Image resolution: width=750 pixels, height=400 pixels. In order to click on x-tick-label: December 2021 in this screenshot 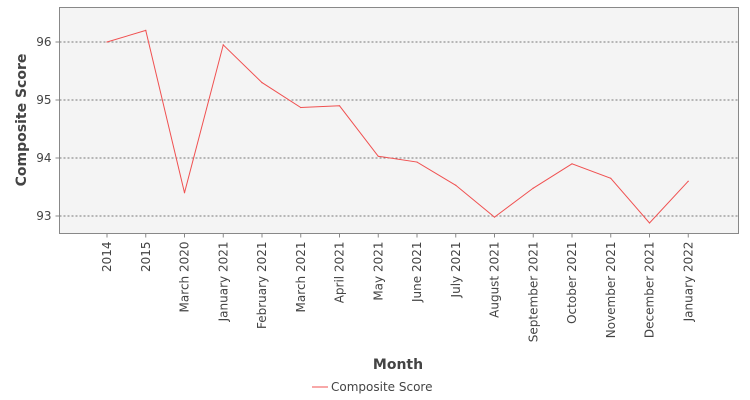, I will do `click(650, 290)`.